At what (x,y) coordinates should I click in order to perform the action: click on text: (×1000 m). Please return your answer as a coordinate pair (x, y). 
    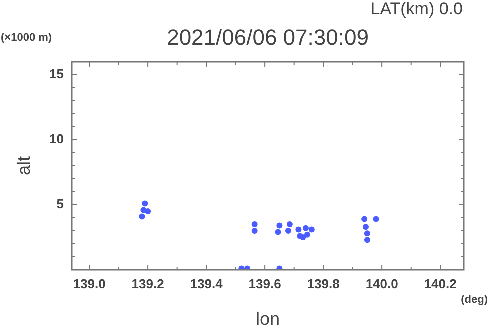
    Looking at the image, I should click on (26, 38).